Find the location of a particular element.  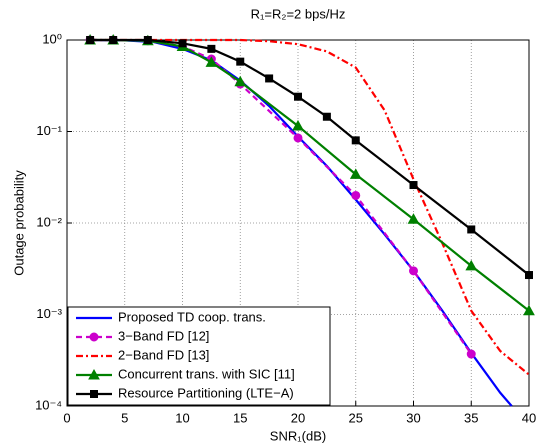

chart-title: R₁=R₂=2 bps/Hz is located at coordinates (298, 13).